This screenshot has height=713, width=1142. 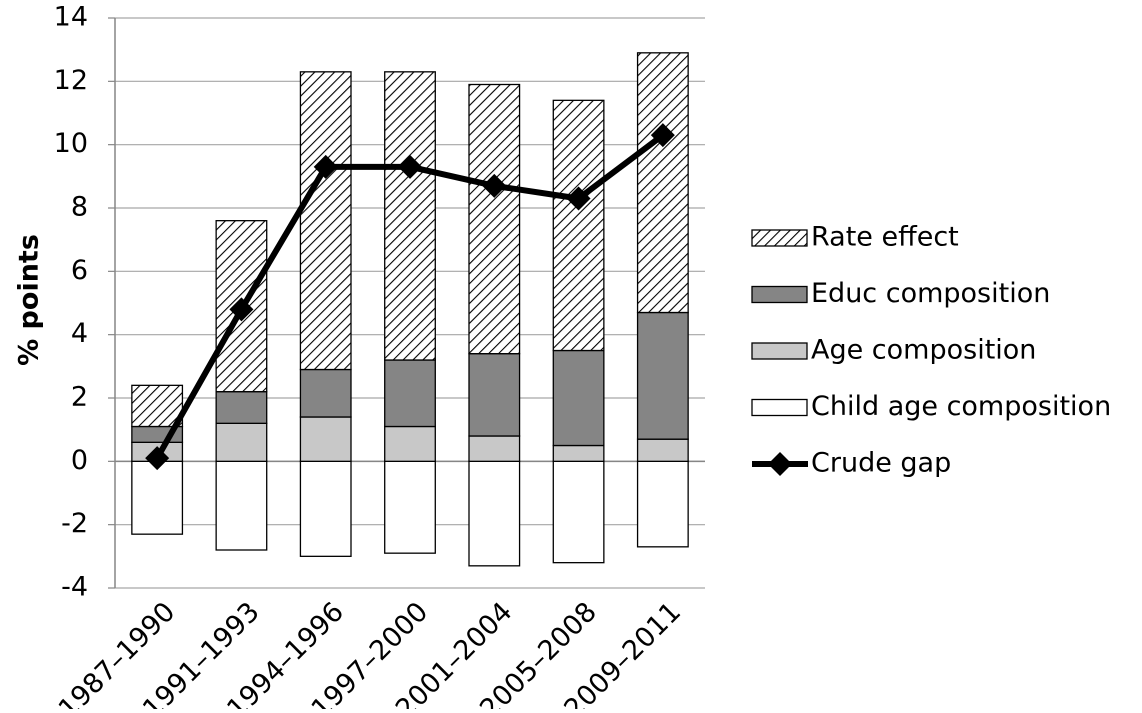 I want to click on y-tick-label: 10, so click(x=71, y=143).